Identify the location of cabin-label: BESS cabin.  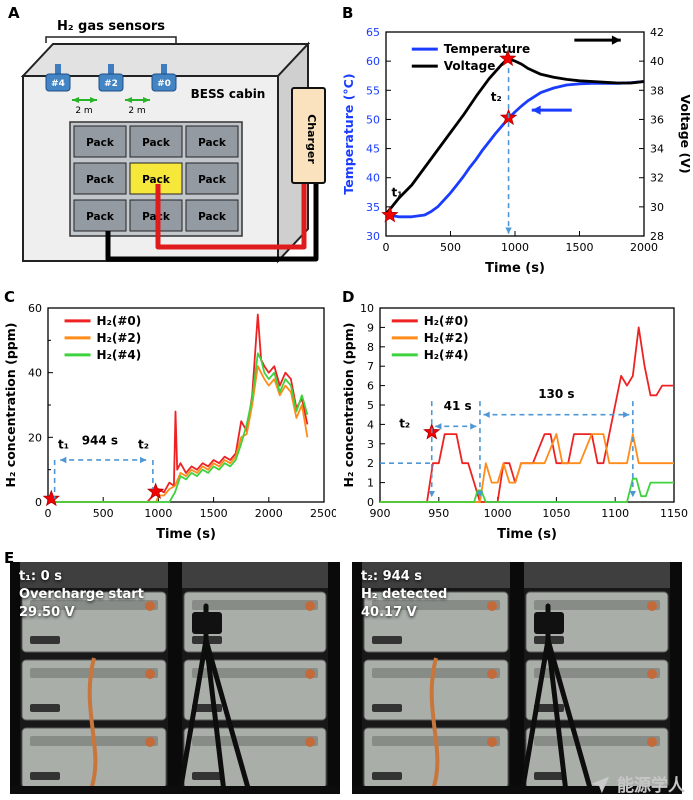
(228, 94).